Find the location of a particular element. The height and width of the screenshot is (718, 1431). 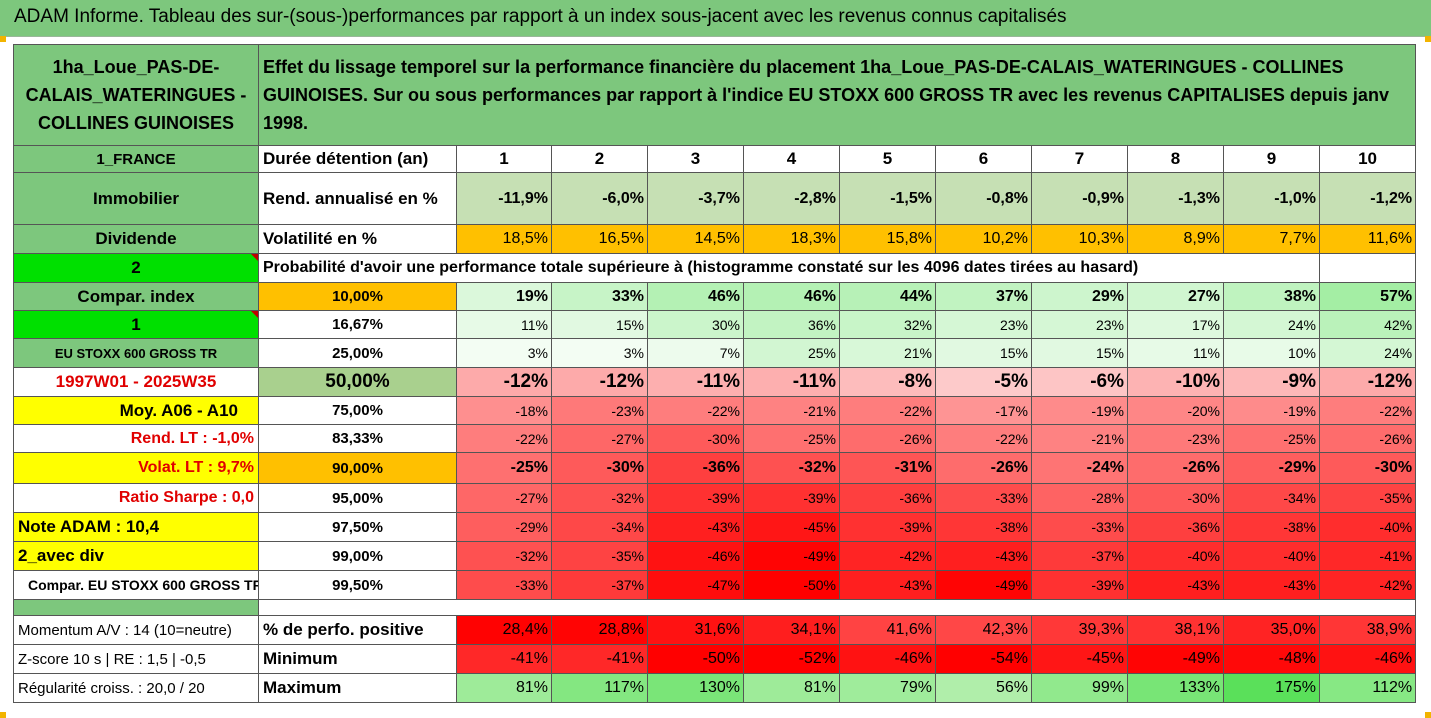

minimum-value: -46% is located at coordinates (887, 659).